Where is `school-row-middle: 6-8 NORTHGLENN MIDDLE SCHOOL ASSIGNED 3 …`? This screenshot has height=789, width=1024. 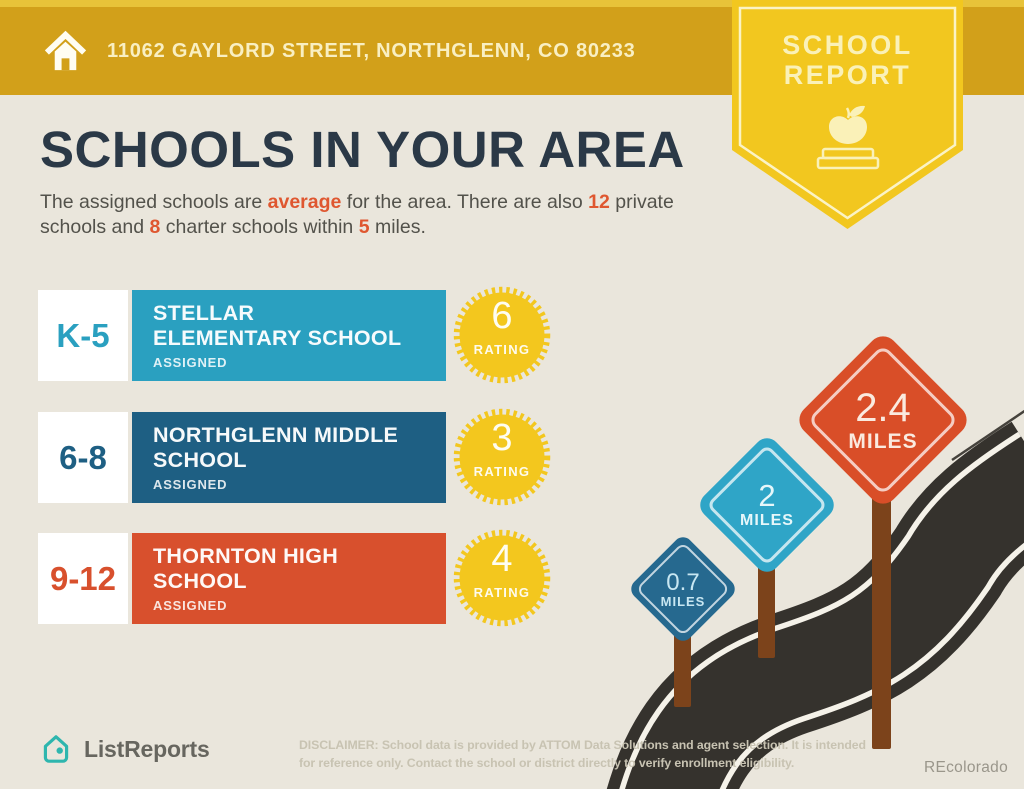
school-row-middle: 6-8 NORTHGLENN MIDDLE SCHOOL ASSIGNED 3 … is located at coordinates (294, 457).